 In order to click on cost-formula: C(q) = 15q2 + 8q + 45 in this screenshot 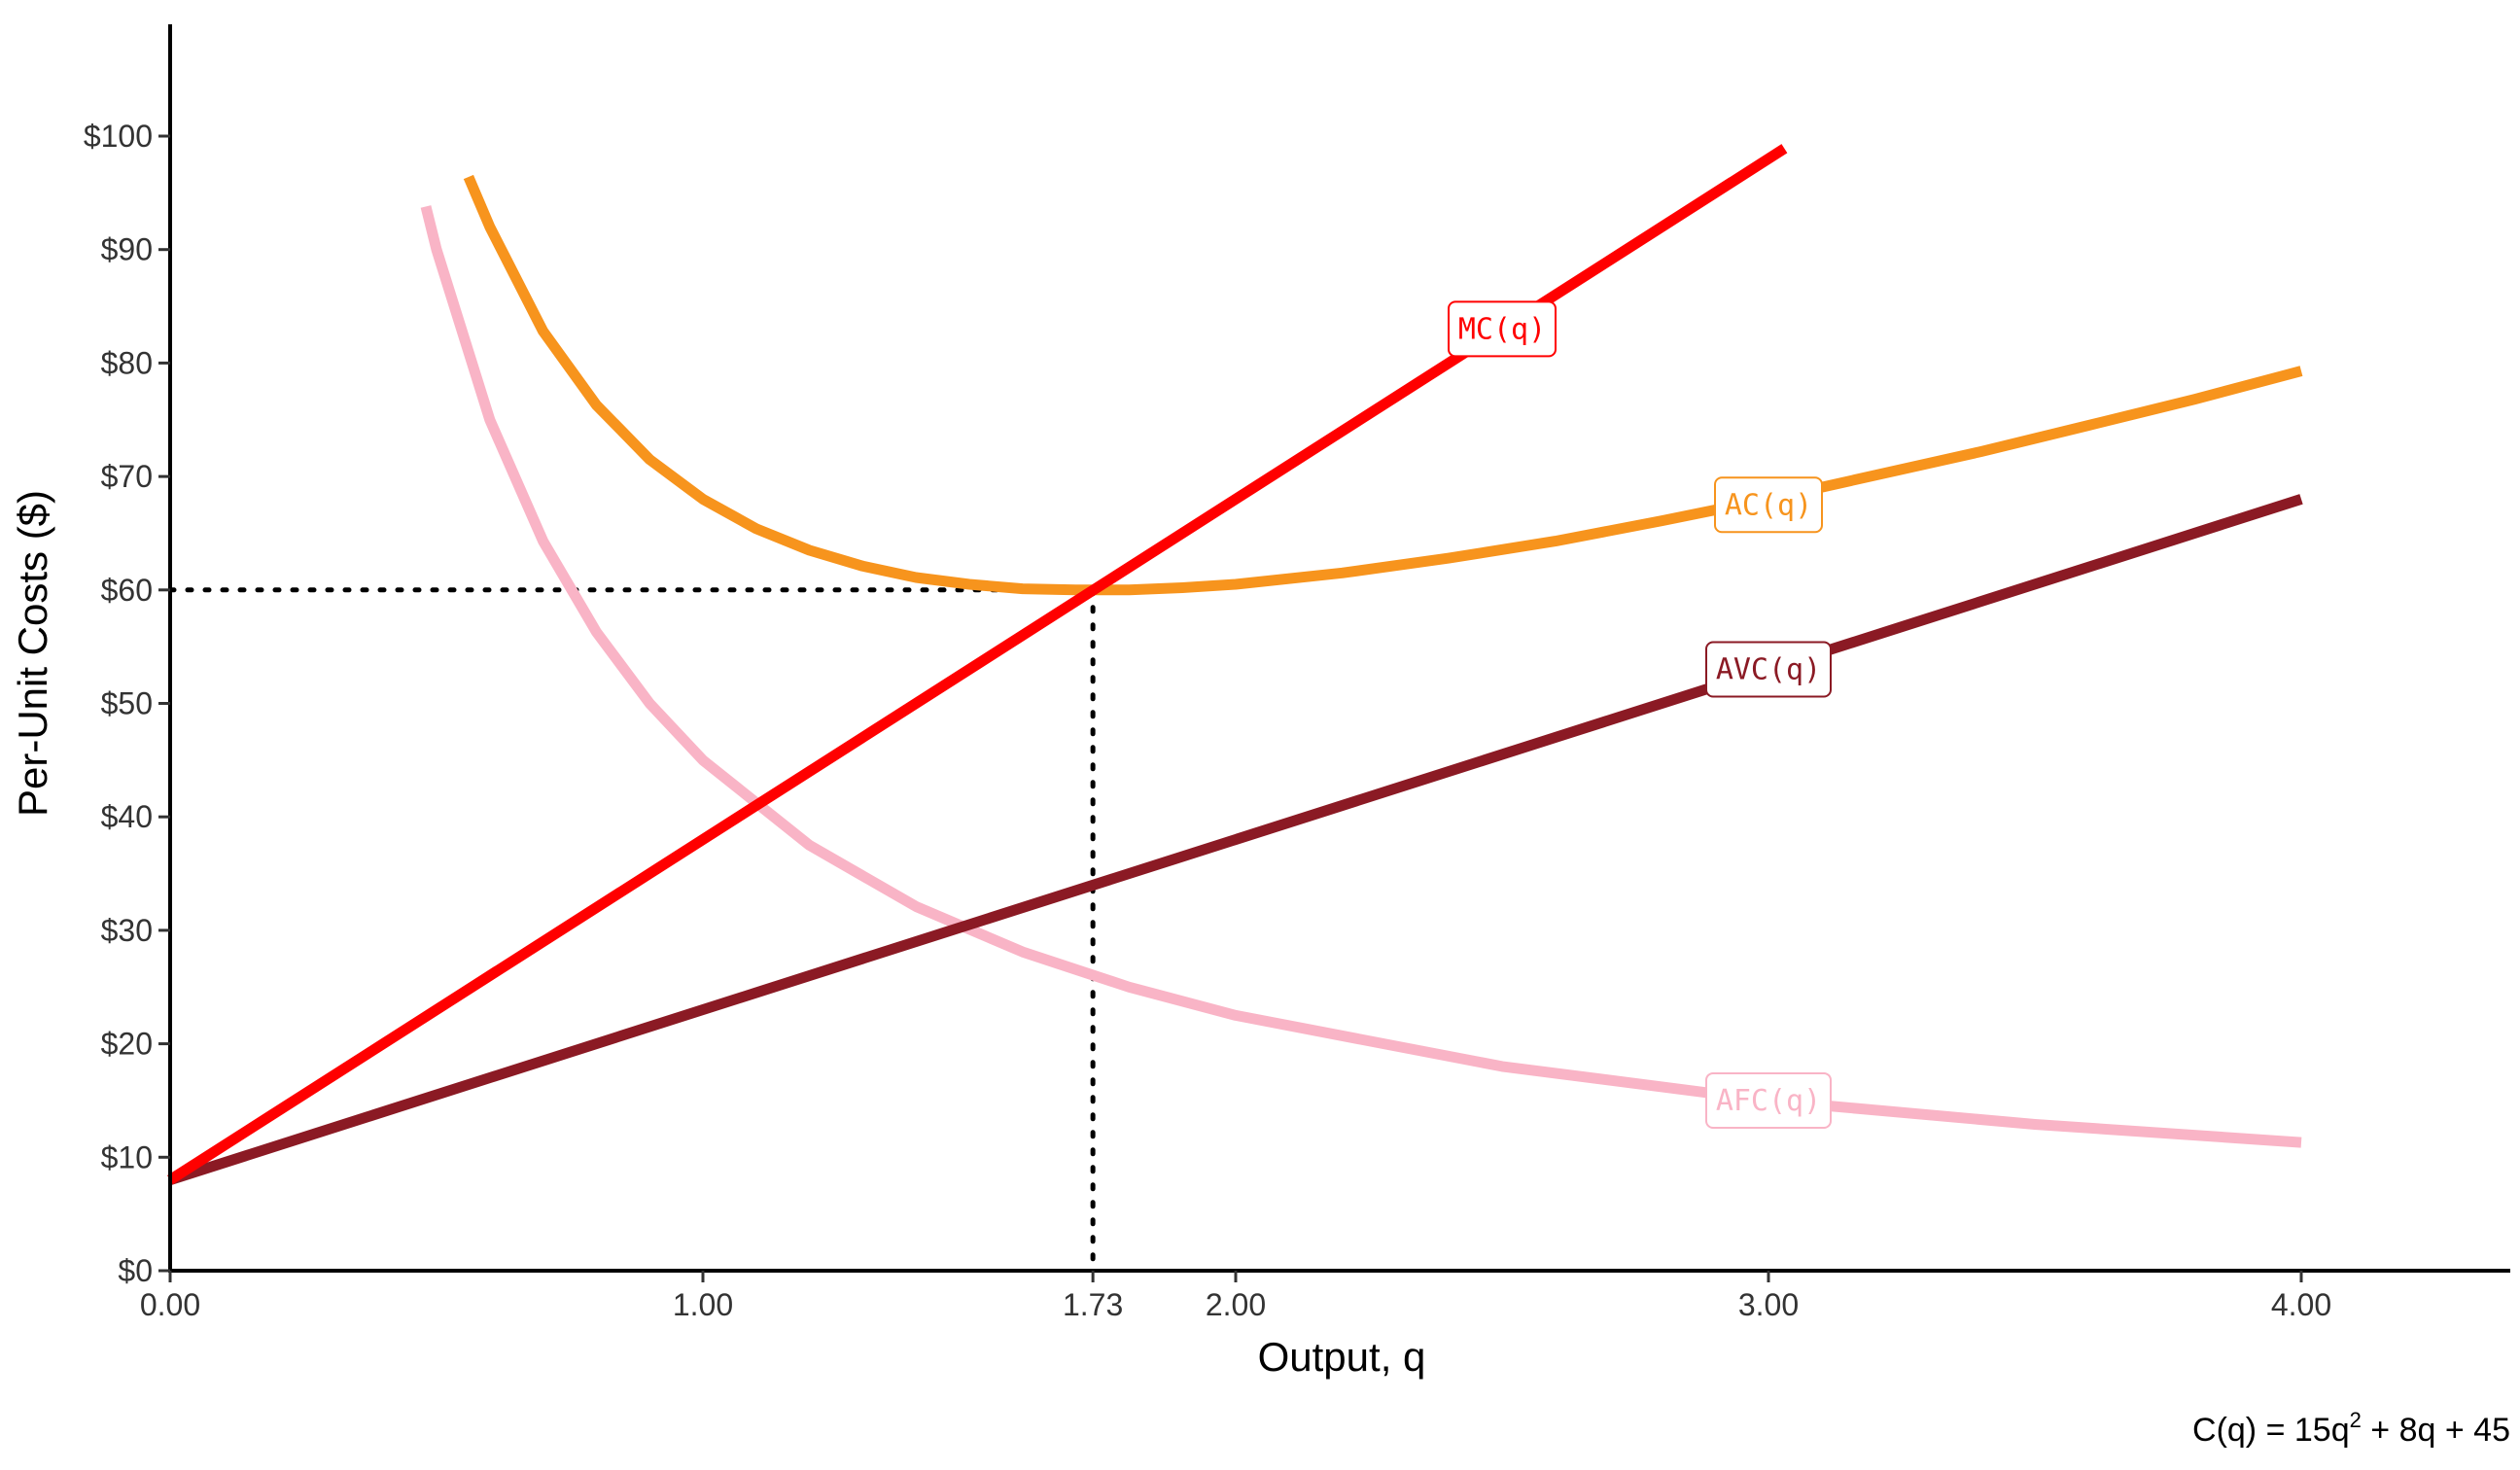, I will do `click(2351, 1428)`.